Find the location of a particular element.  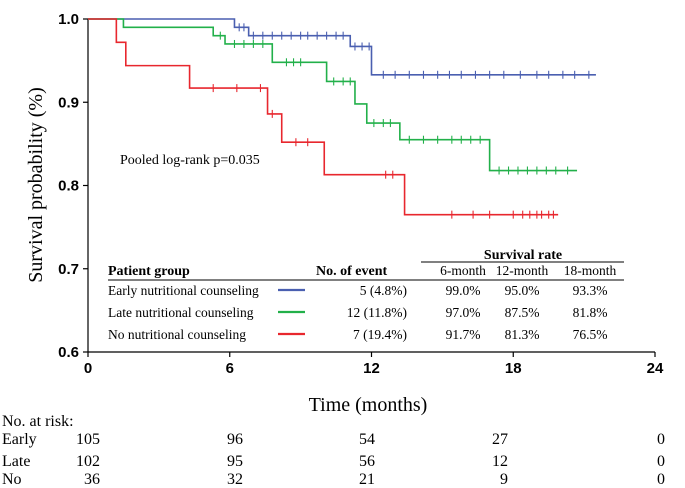

survival-curve is located at coordinates (342, 47).